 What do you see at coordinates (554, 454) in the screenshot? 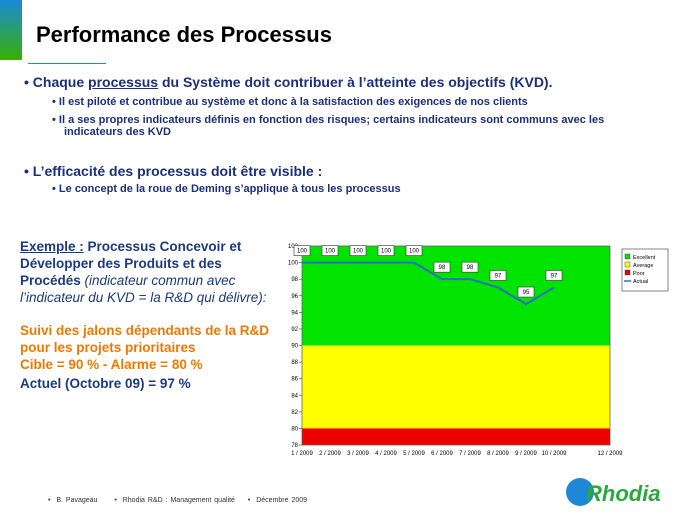
I see `x-tick-label: 10 / 2009` at bounding box center [554, 454].